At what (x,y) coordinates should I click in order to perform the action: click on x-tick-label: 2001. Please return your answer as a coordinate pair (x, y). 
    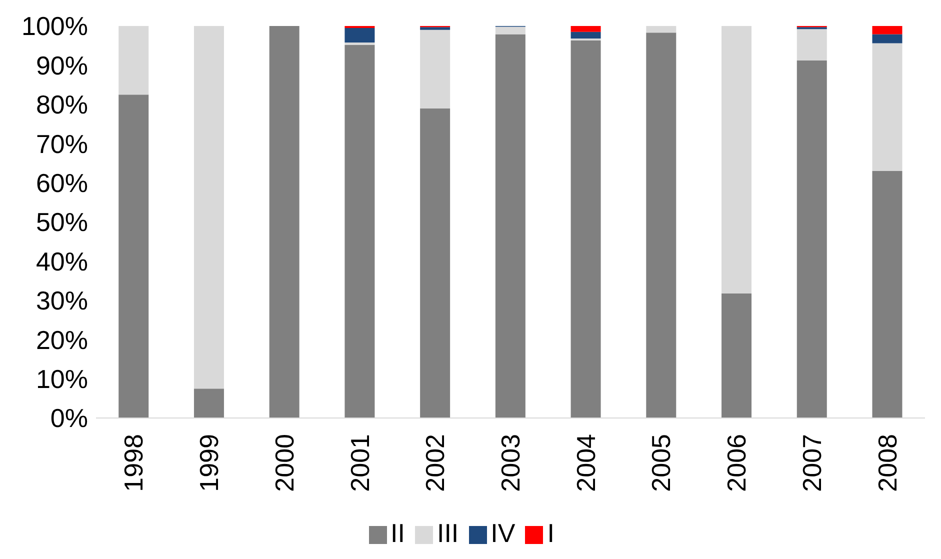
    Looking at the image, I should click on (359, 463).